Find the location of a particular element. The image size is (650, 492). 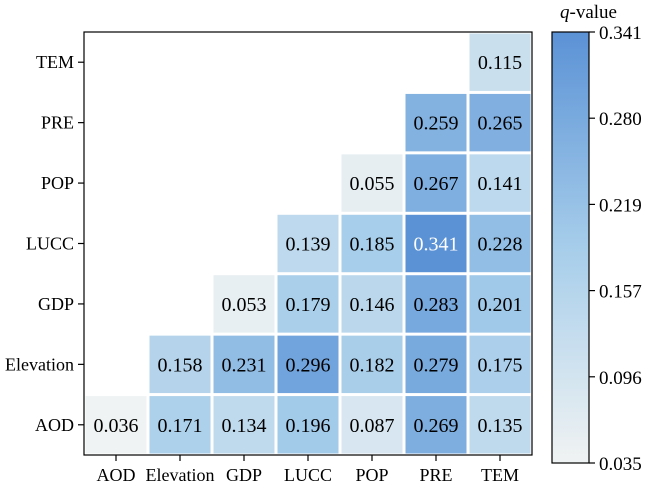

colorbar: 0.341 0.280 0.219 0.157 0.096 0.035 q-value is located at coordinates (596, 238).